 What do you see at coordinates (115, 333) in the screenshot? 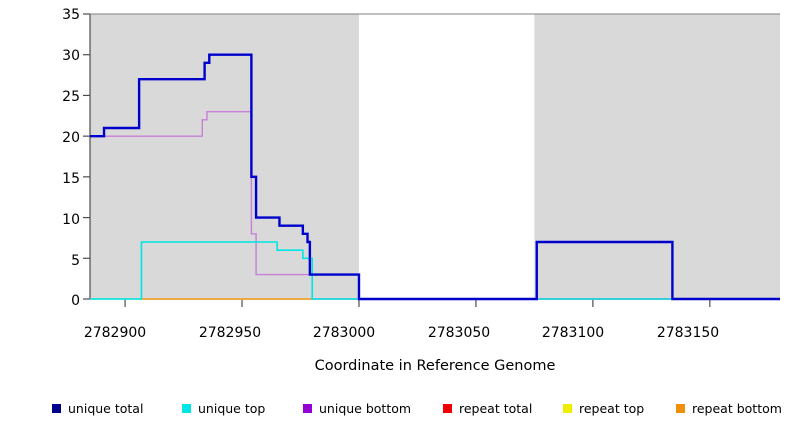
I see `x-tick-label: 2782900` at bounding box center [115, 333].